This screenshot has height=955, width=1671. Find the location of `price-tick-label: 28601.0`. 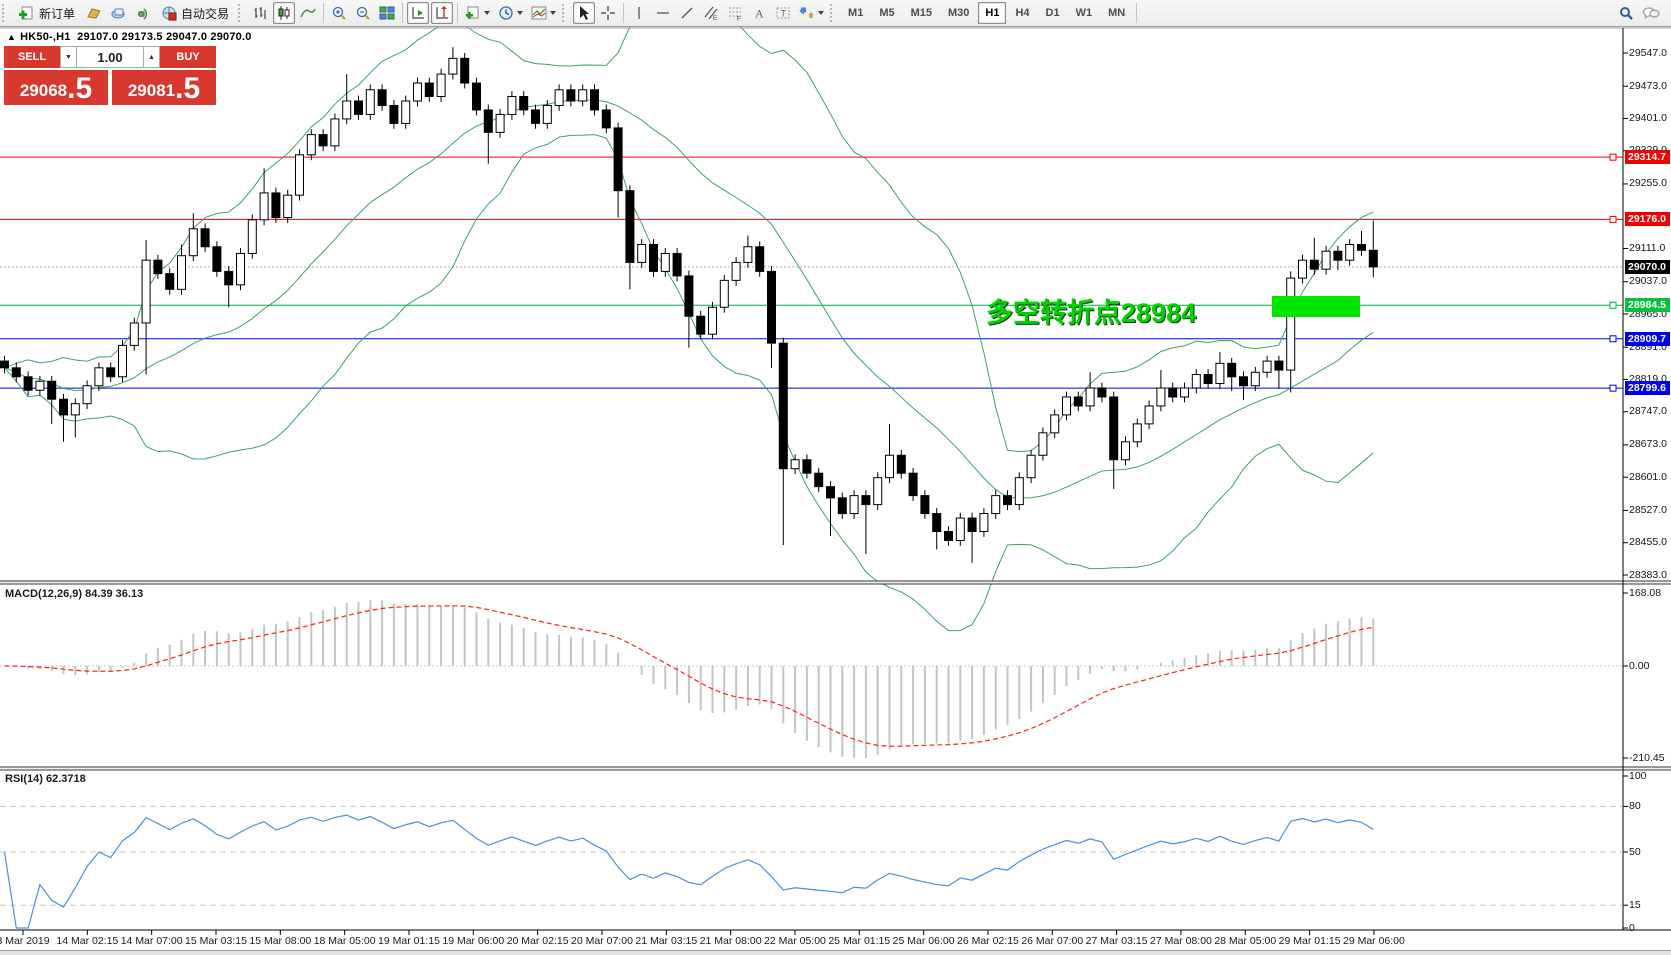

price-tick-label: 28601.0 is located at coordinates (1648, 476).